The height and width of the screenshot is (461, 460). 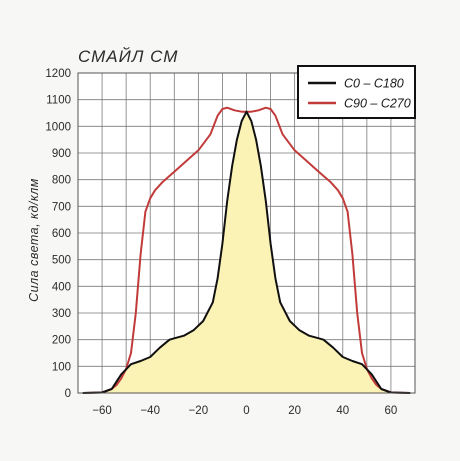 What do you see at coordinates (61, 181) in the screenshot?
I see `y-tick-label: 800` at bounding box center [61, 181].